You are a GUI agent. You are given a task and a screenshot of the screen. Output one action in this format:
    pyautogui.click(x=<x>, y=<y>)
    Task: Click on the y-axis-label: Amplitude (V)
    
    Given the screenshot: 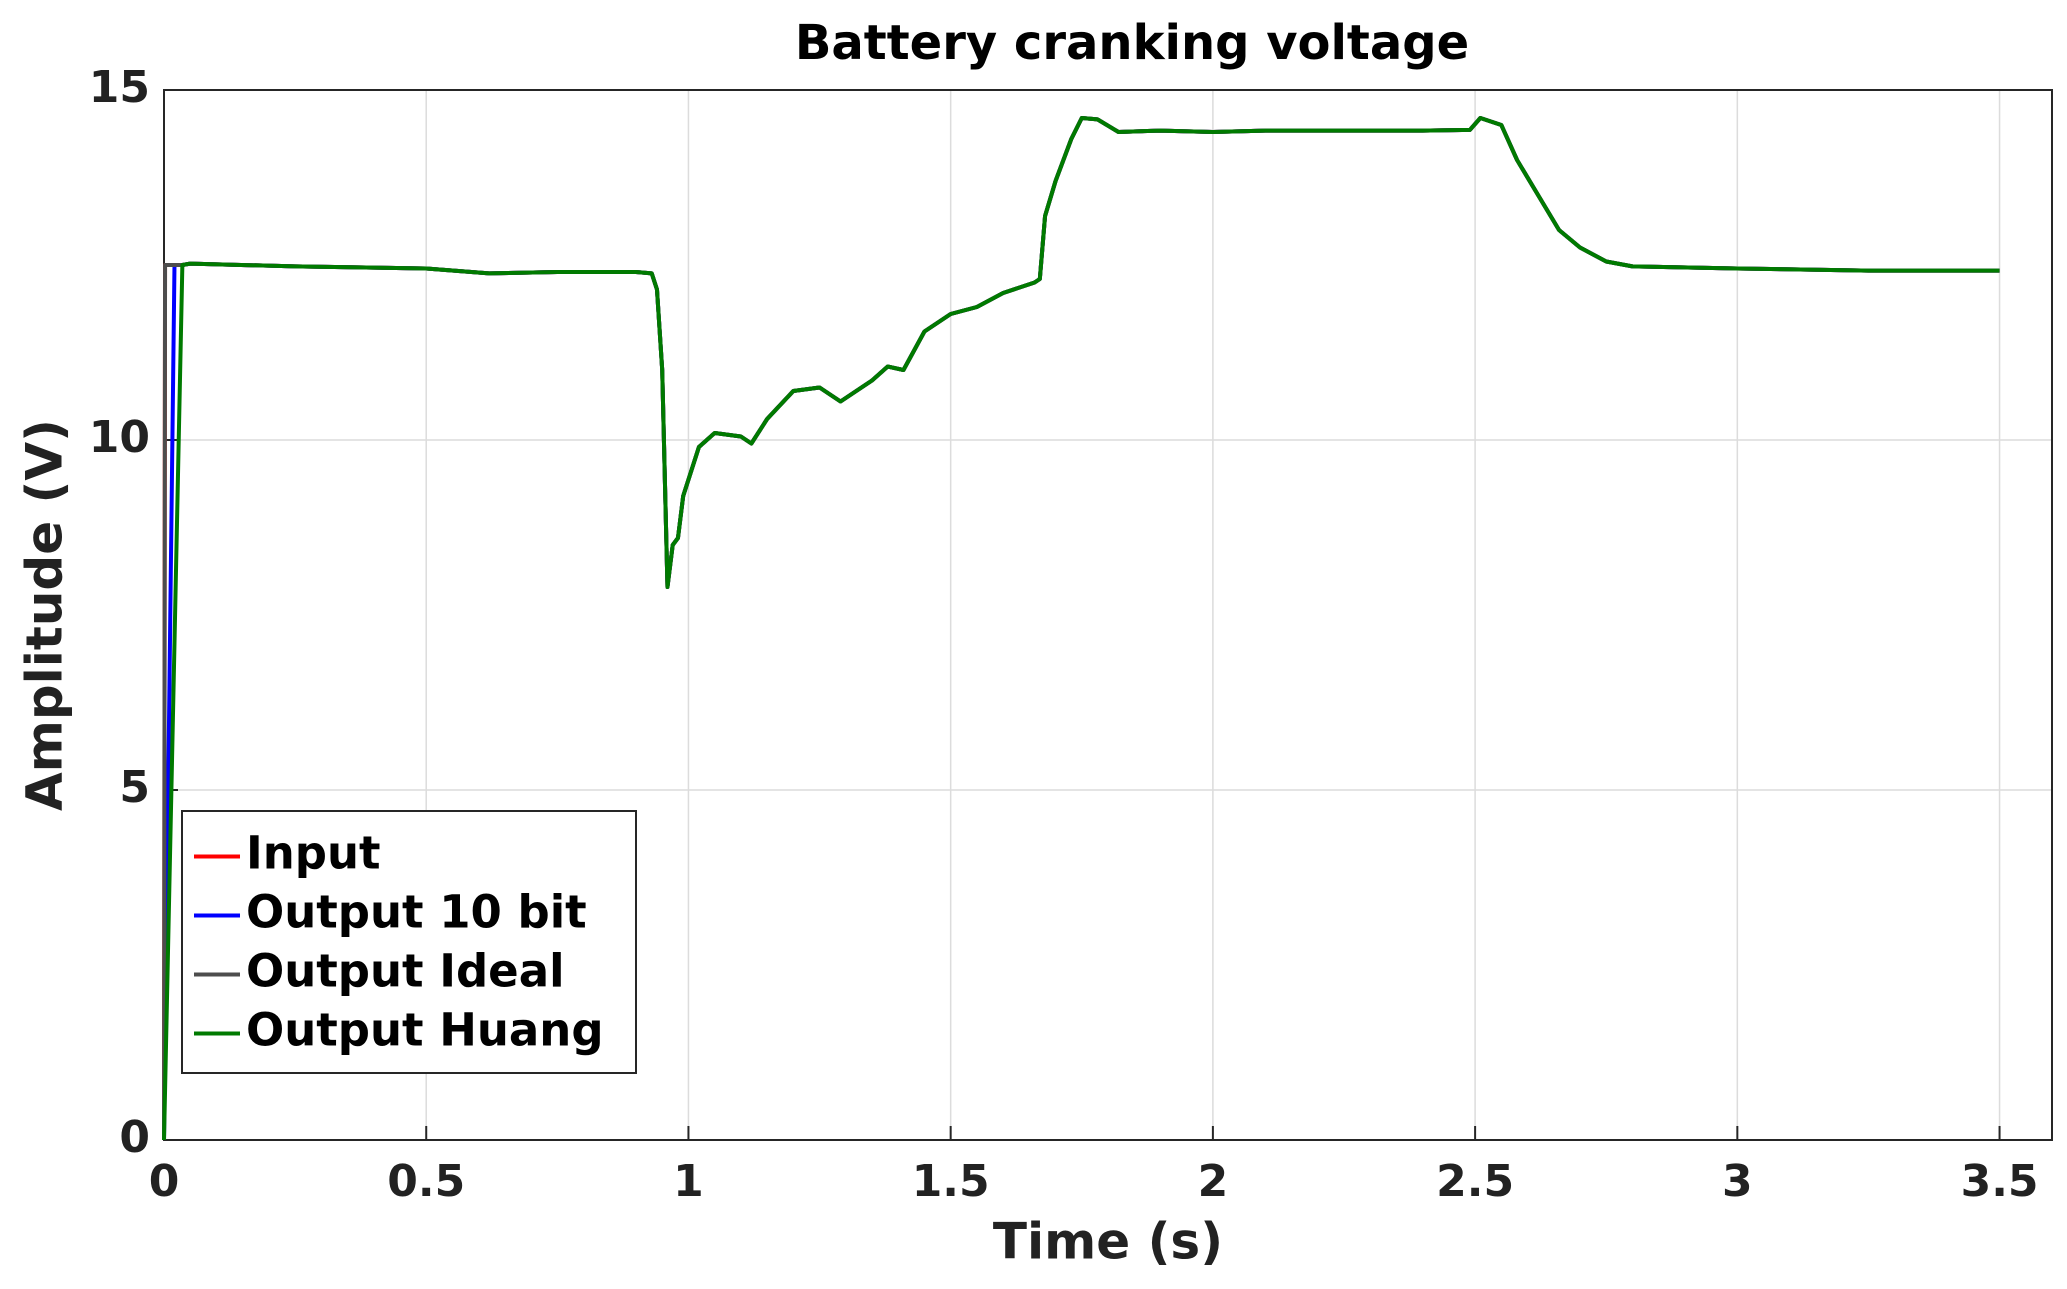 What is the action you would take?
    pyautogui.click(x=45, y=615)
    